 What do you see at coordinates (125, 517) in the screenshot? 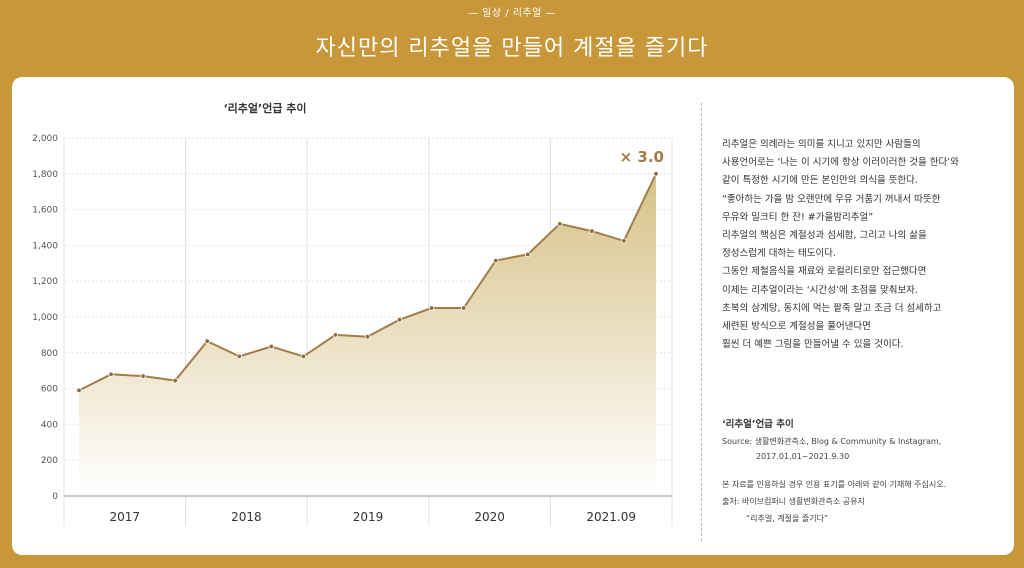
I see `x-tick-label: 2017` at bounding box center [125, 517].